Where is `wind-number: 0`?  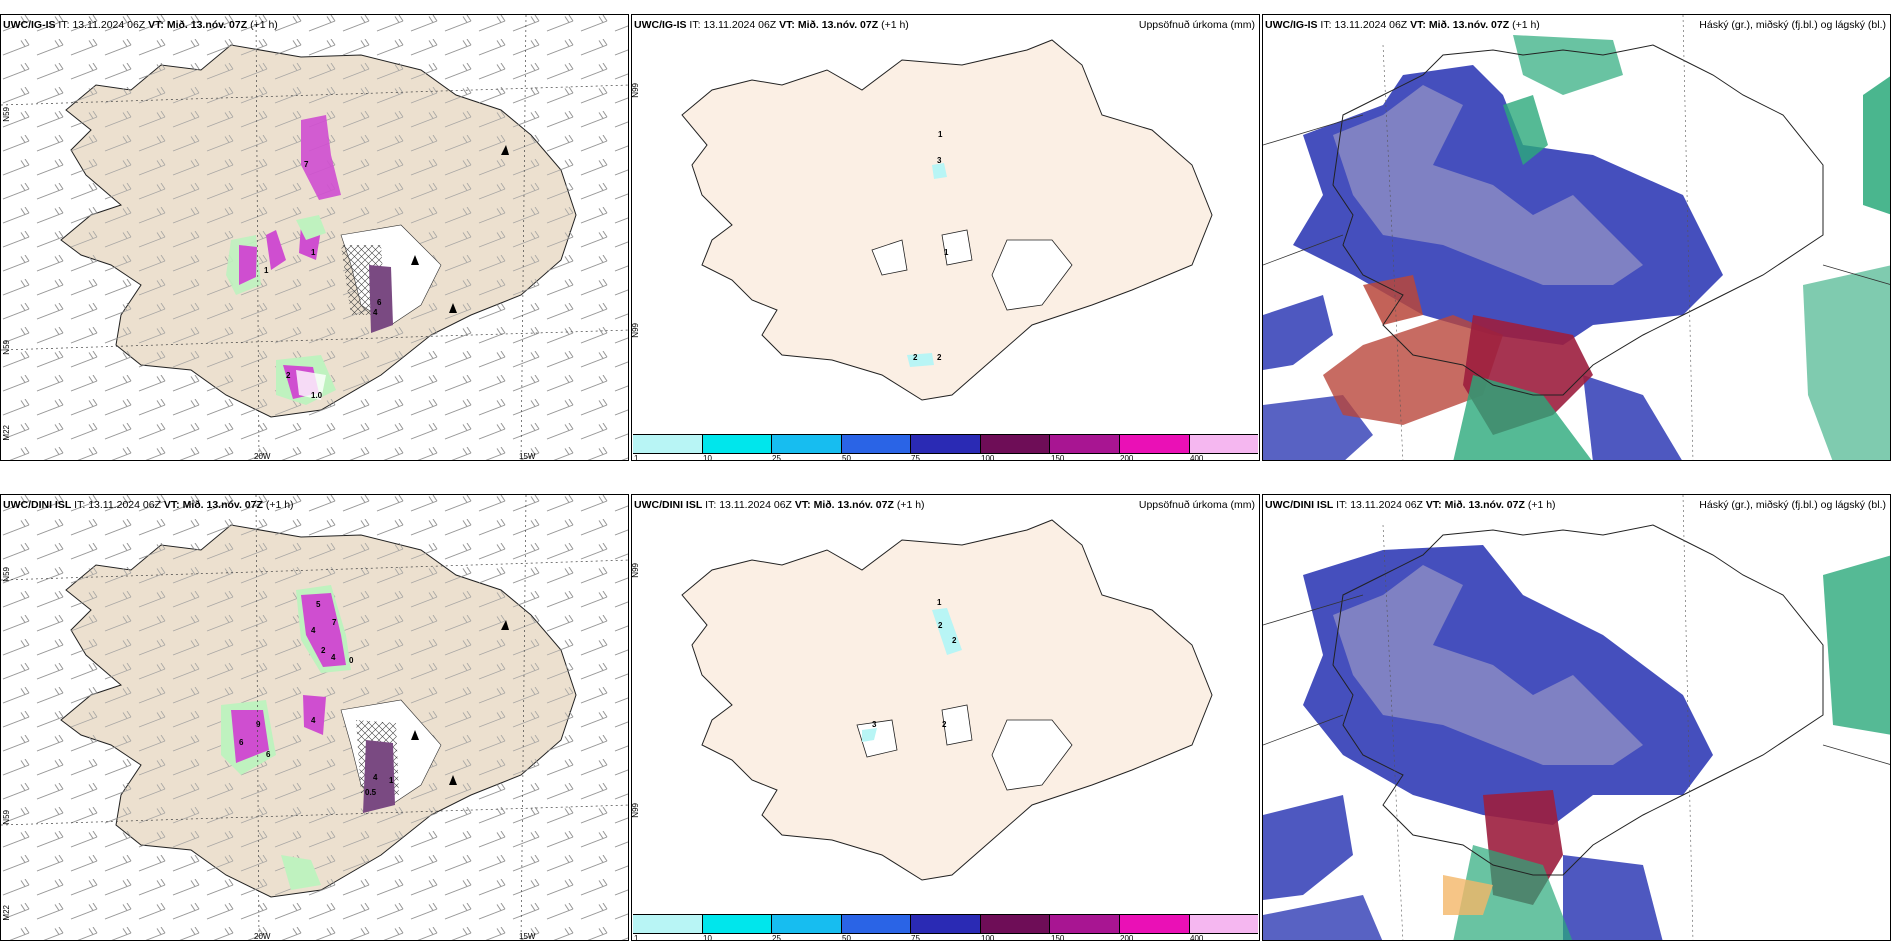
wind-number: 0 is located at coordinates (351, 660).